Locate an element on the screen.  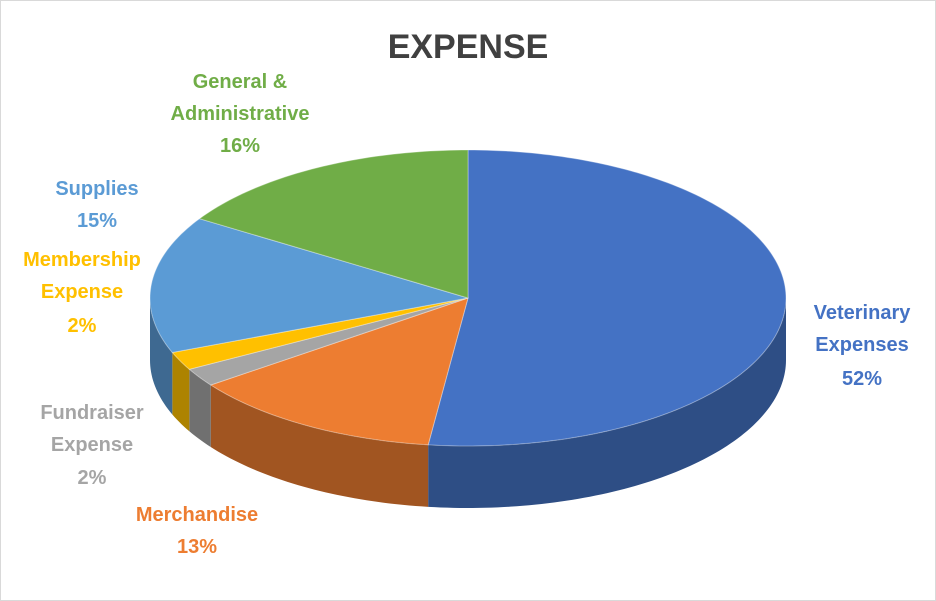
slice-value-label: 15% is located at coordinates (97, 221).